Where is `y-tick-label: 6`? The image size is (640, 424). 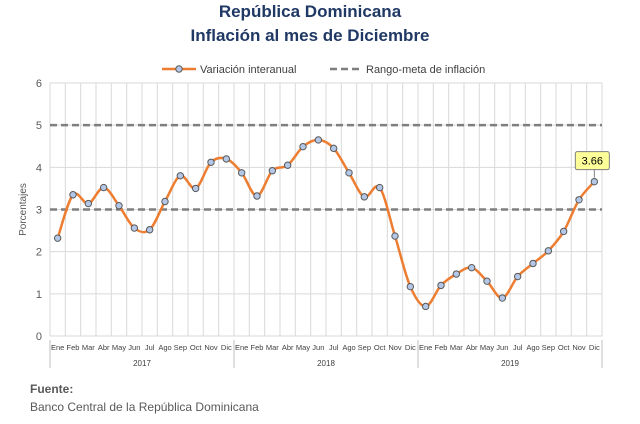 y-tick-label: 6 is located at coordinates (39, 84).